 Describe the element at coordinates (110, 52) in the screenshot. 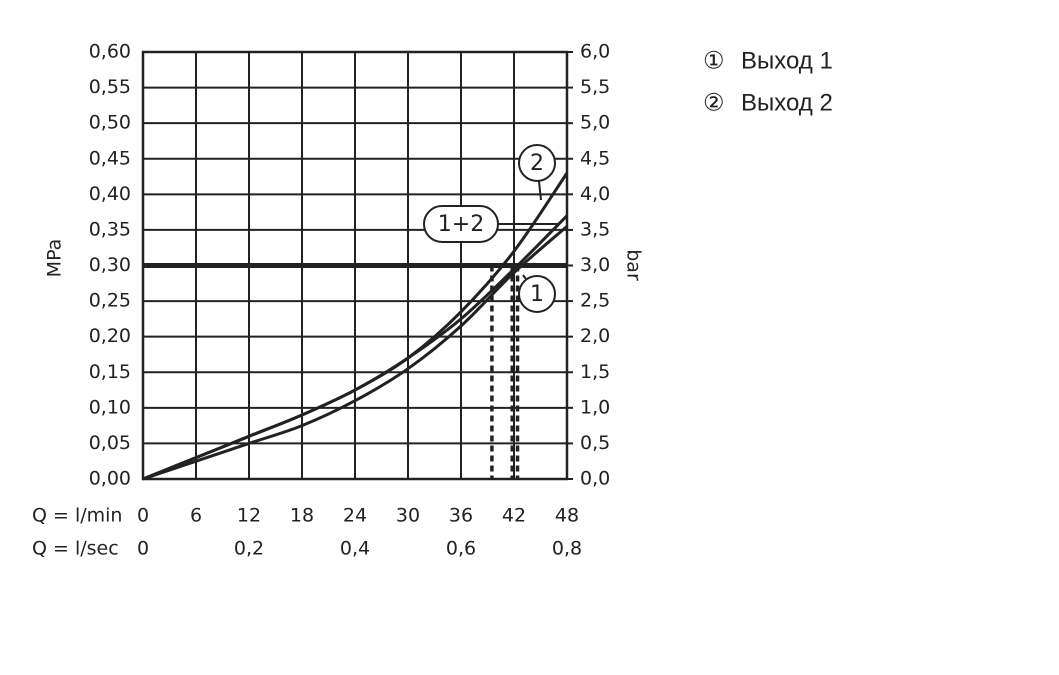

I see `y-tick-label: 0,60` at that location.